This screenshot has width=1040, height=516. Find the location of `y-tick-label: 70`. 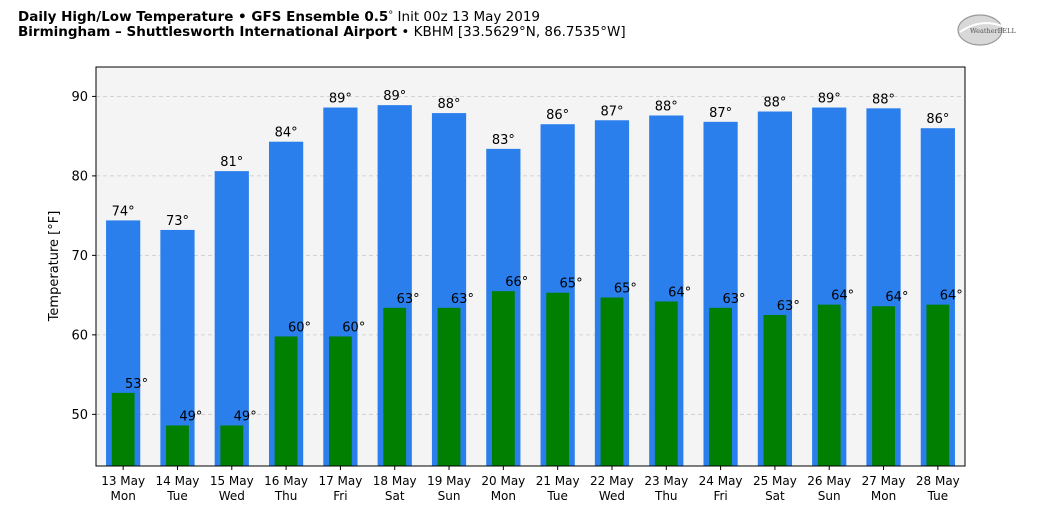

y-tick-label: 70 is located at coordinates (79, 256).